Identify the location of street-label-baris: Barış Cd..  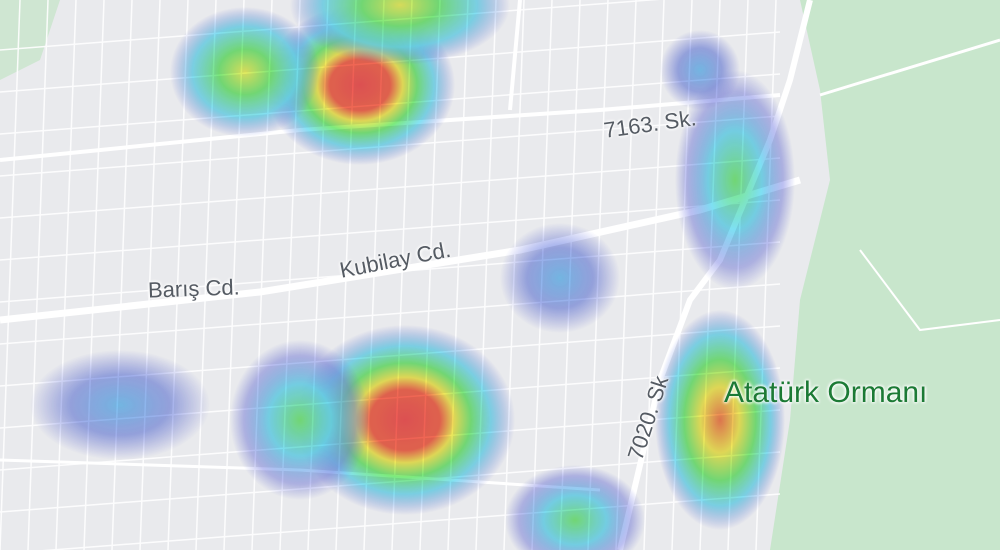
(194, 288).